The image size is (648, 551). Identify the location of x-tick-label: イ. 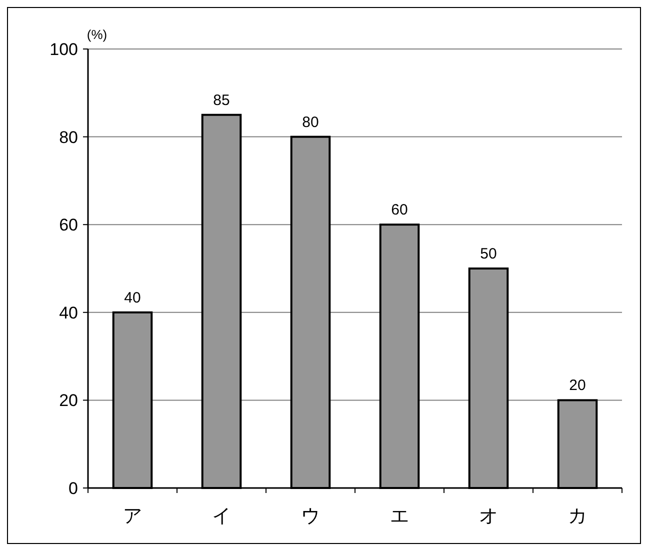
(221, 516).